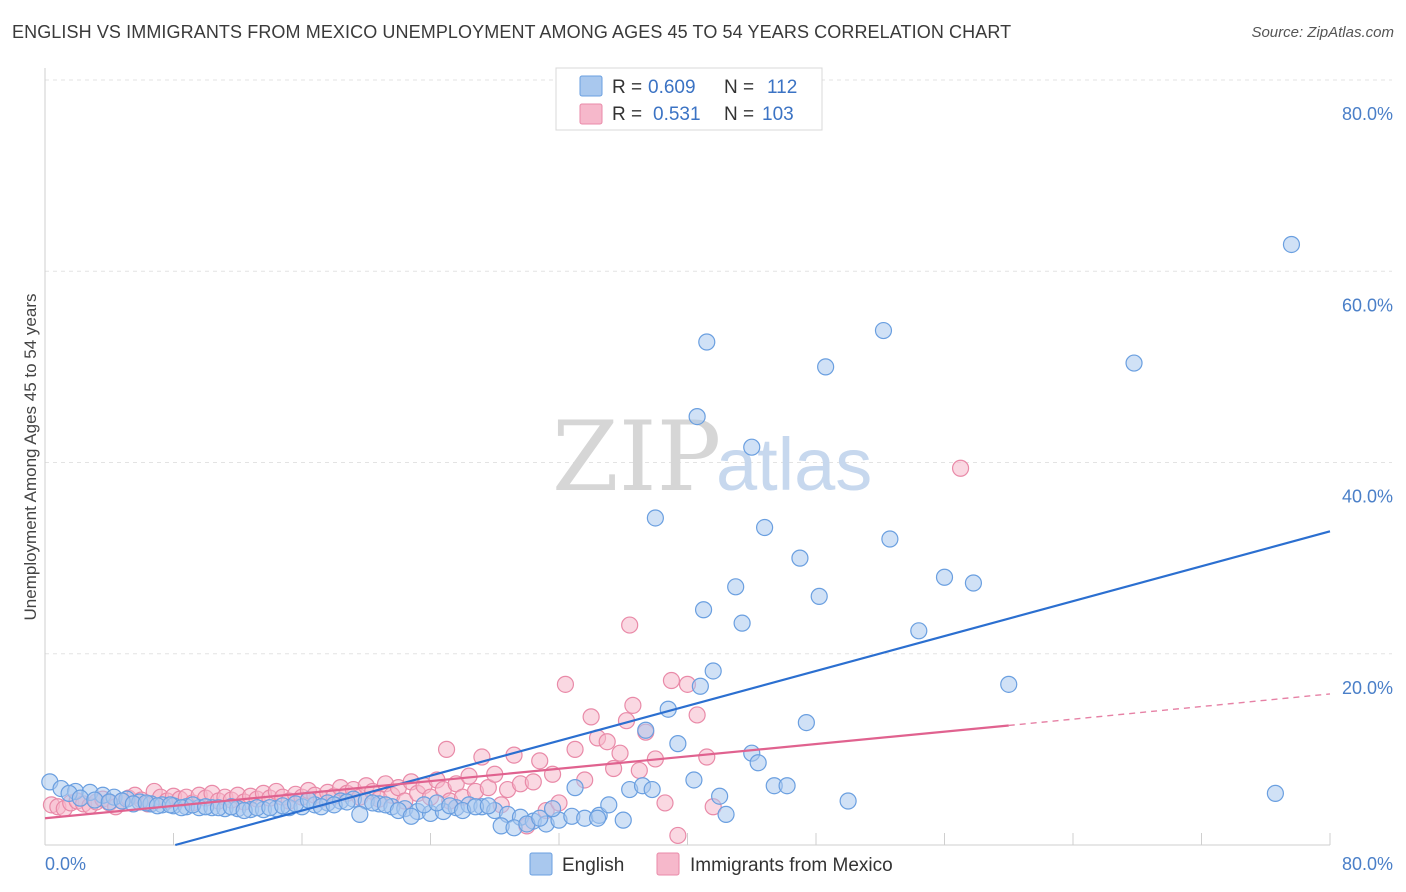  Describe the element at coordinates (541, 864) in the screenshot. I see `bottom-legend-swatch-english` at that location.